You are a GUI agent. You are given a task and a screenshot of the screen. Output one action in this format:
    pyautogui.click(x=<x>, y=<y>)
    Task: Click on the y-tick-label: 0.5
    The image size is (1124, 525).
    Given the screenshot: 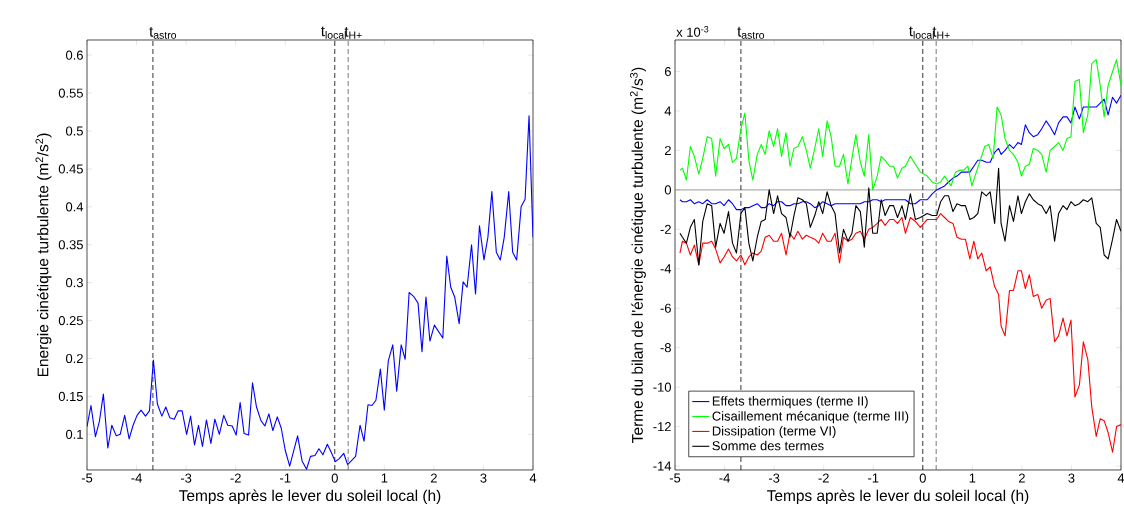 What is the action you would take?
    pyautogui.click(x=74, y=131)
    